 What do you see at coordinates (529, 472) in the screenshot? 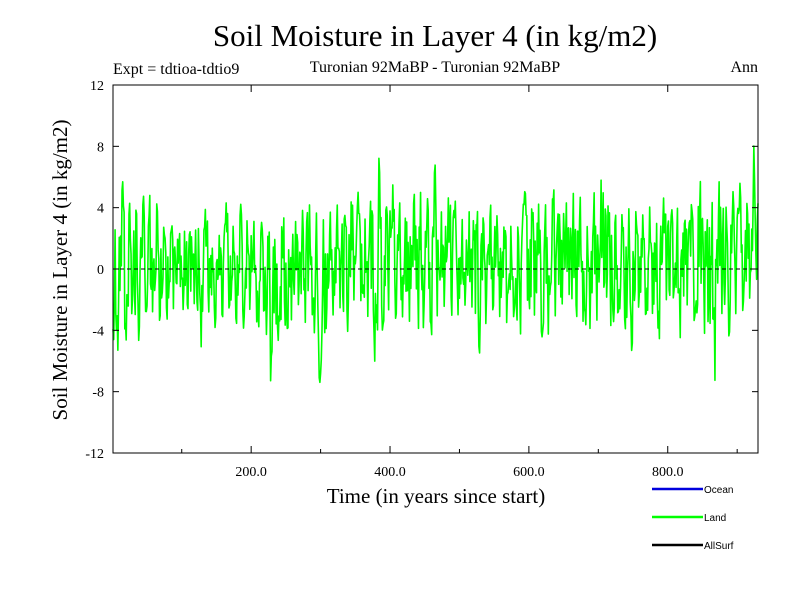
I see `x-tick-label: 600.0` at bounding box center [529, 472].